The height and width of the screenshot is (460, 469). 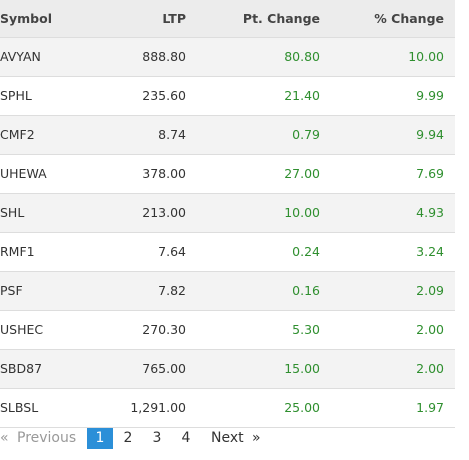 What do you see at coordinates (17, 251) in the screenshot?
I see `symbol: RMF1` at bounding box center [17, 251].